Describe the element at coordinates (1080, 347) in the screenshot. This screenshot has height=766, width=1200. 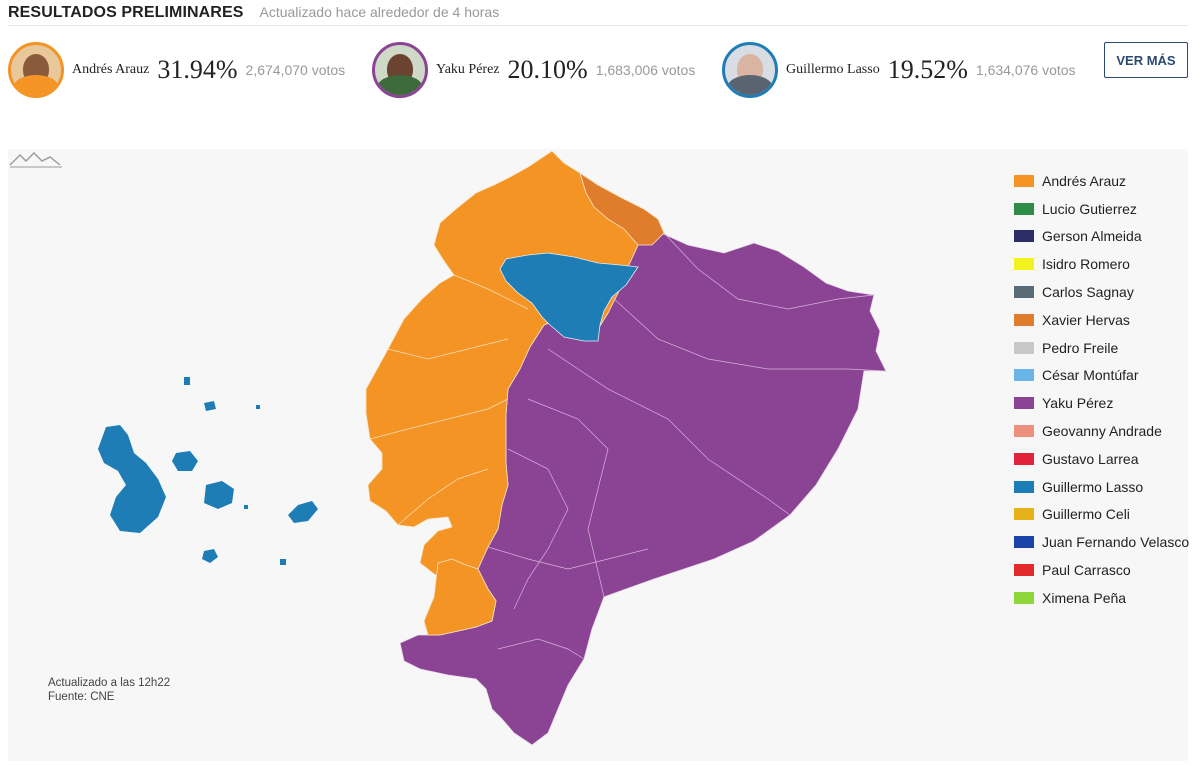
I see `legend-label: Pedro Freile` at that location.